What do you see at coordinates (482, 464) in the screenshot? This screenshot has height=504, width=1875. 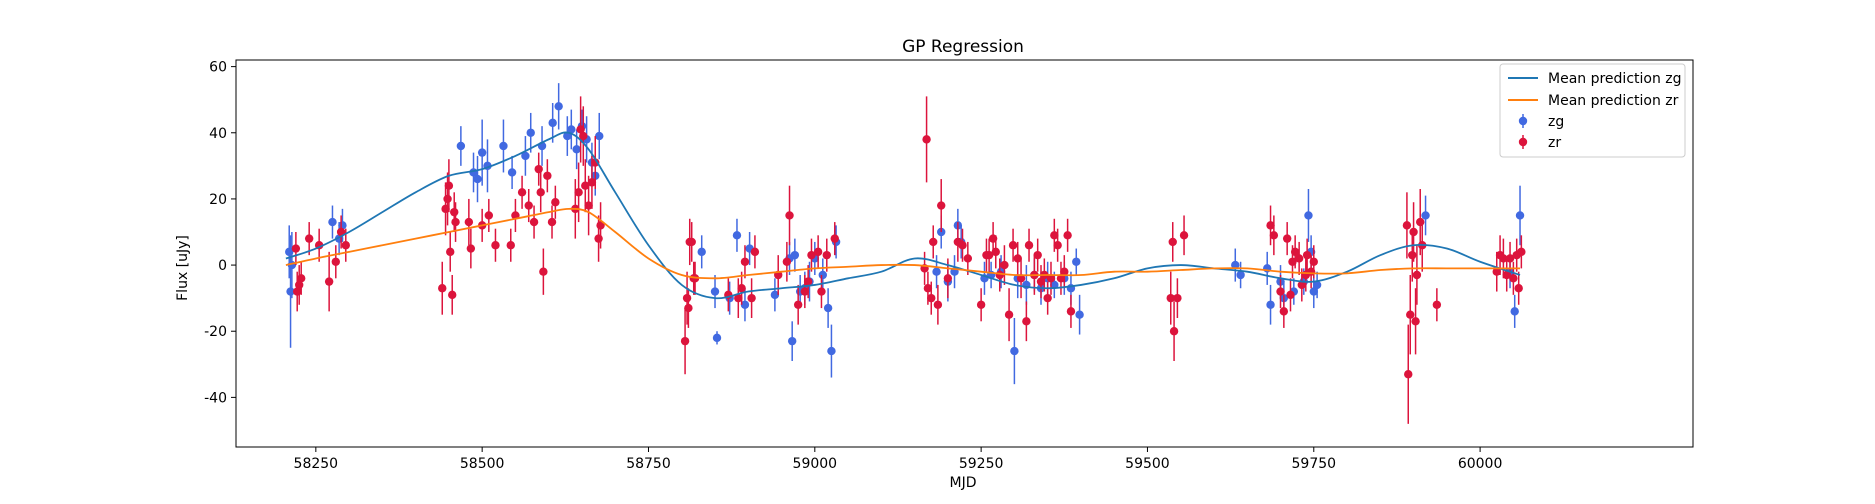 I see `x-tick-label: 58500` at bounding box center [482, 464].